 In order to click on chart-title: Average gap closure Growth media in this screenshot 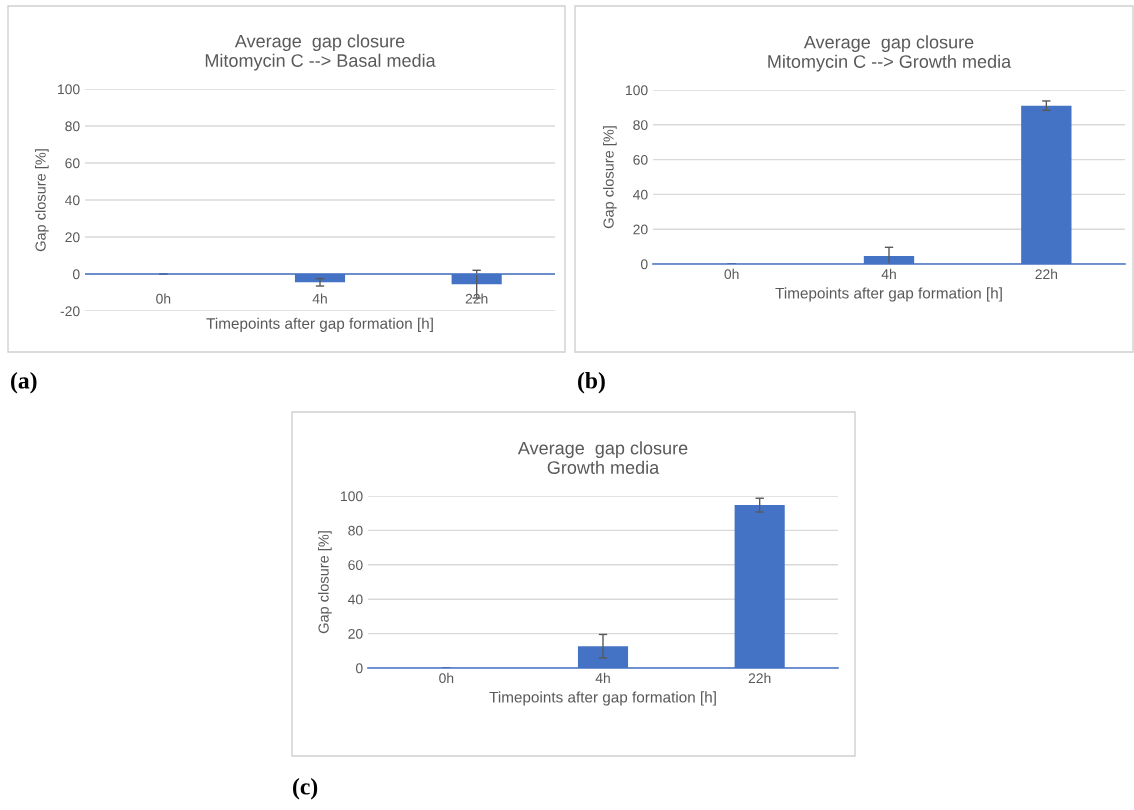, I will do `click(602, 457)`.